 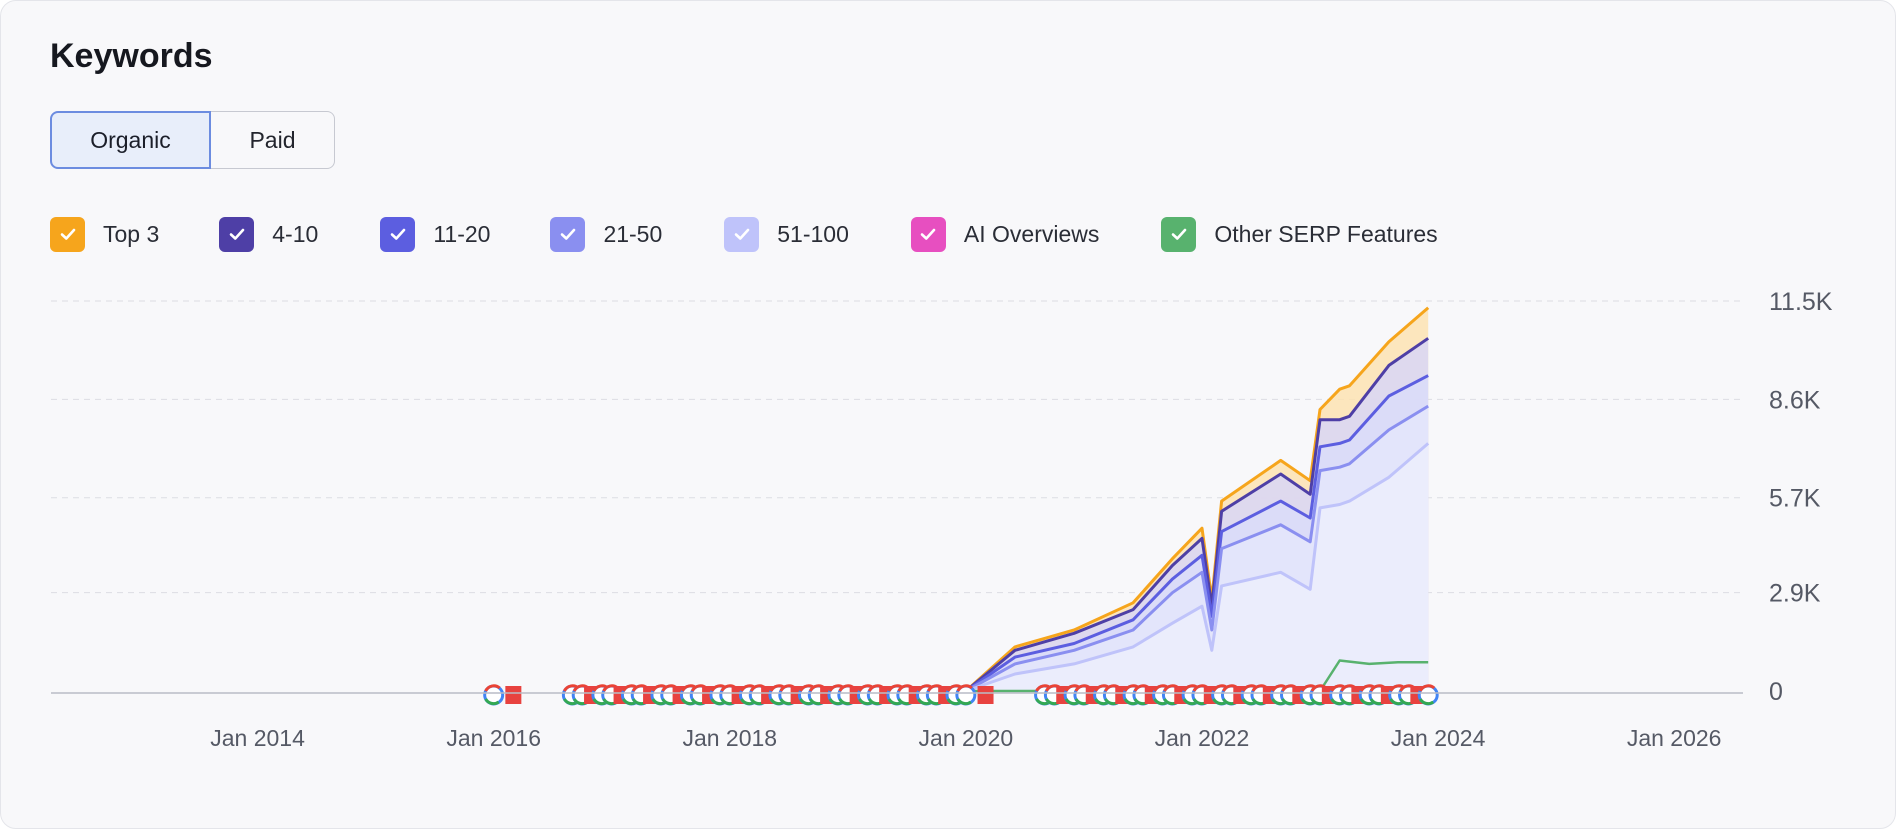 What do you see at coordinates (131, 233) in the screenshot?
I see `legend-label: Top 3` at bounding box center [131, 233].